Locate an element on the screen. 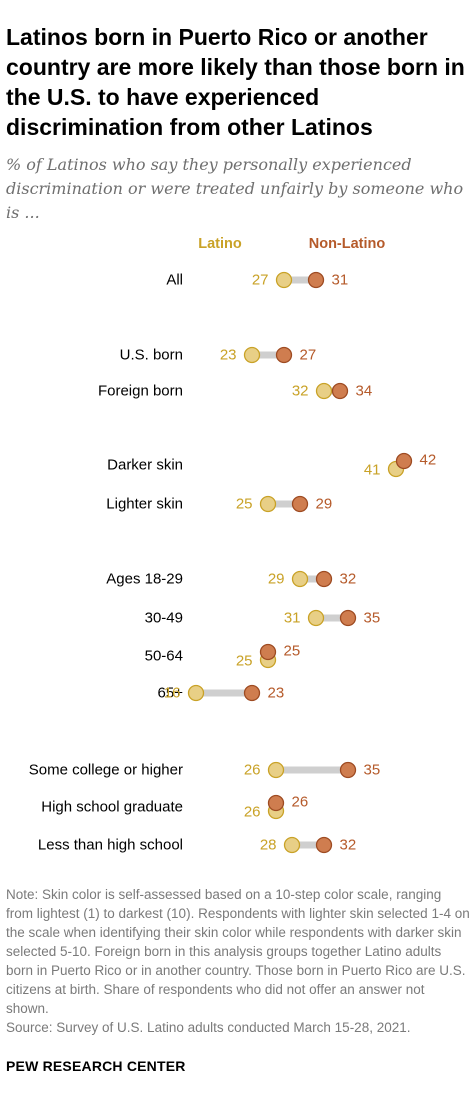 This screenshot has width=474, height=1103. category-label: All is located at coordinates (174, 280).